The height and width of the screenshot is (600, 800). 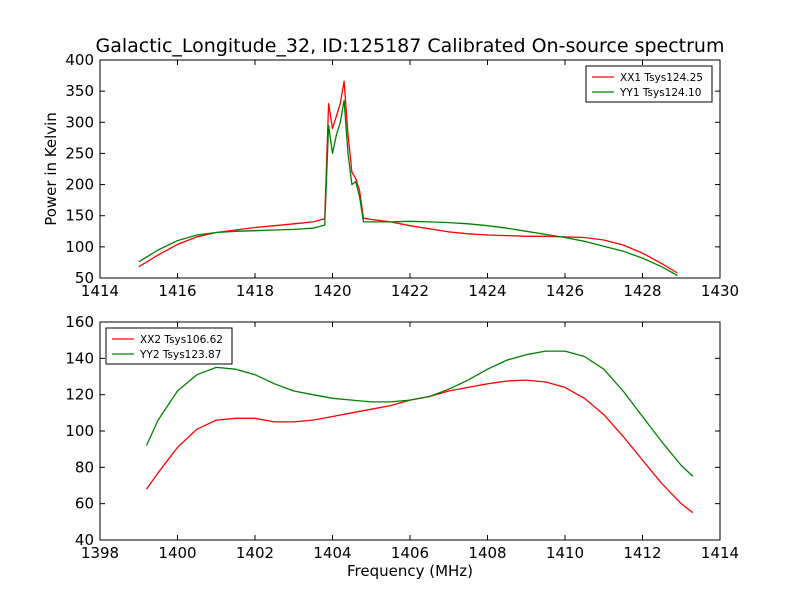 What do you see at coordinates (79, 60) in the screenshot?
I see `y-tick-label: 400` at bounding box center [79, 60].